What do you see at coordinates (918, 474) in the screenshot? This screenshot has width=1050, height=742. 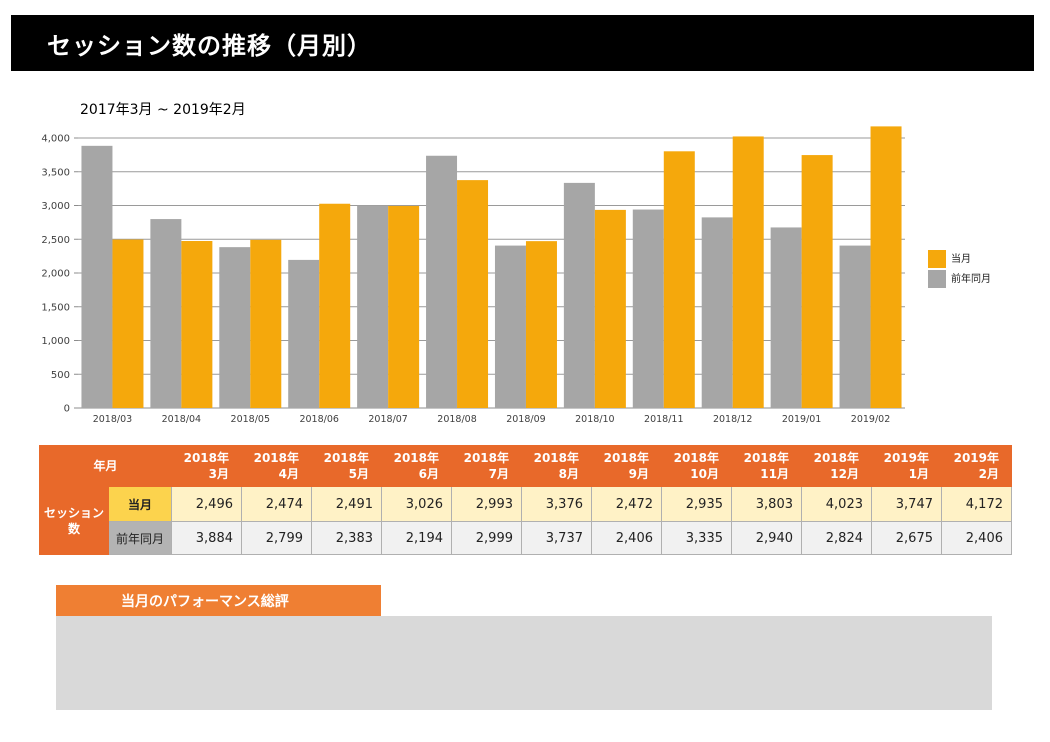 I see `column-month: 1月` at bounding box center [918, 474].